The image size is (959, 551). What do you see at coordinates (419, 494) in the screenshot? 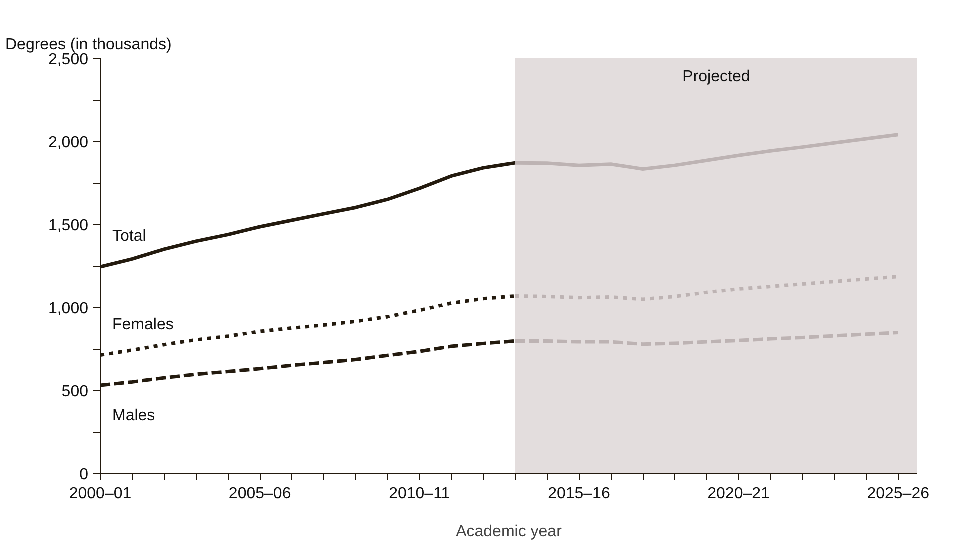
I see `x-tick-label: 2010–11` at bounding box center [419, 494].